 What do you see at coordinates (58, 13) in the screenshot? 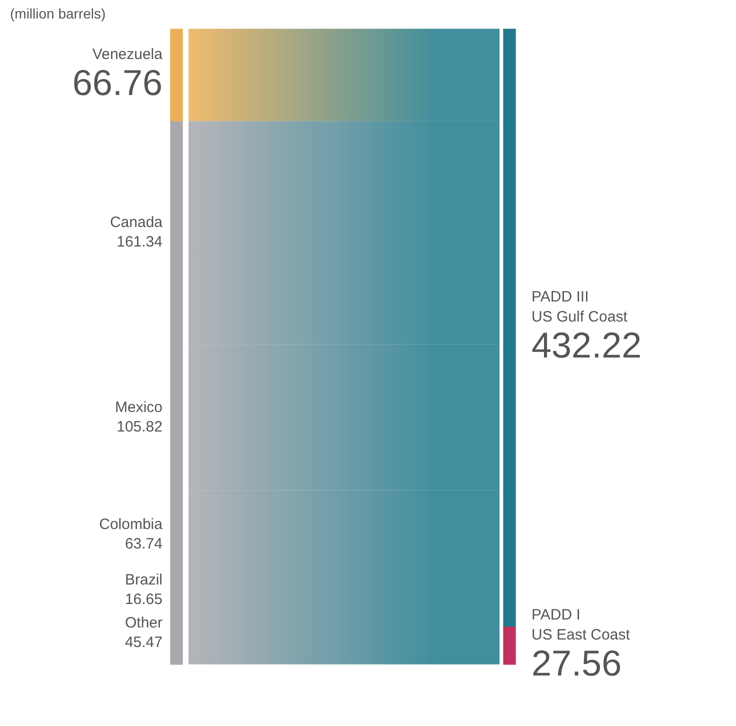
I see `text: (million barrels)` at bounding box center [58, 13].